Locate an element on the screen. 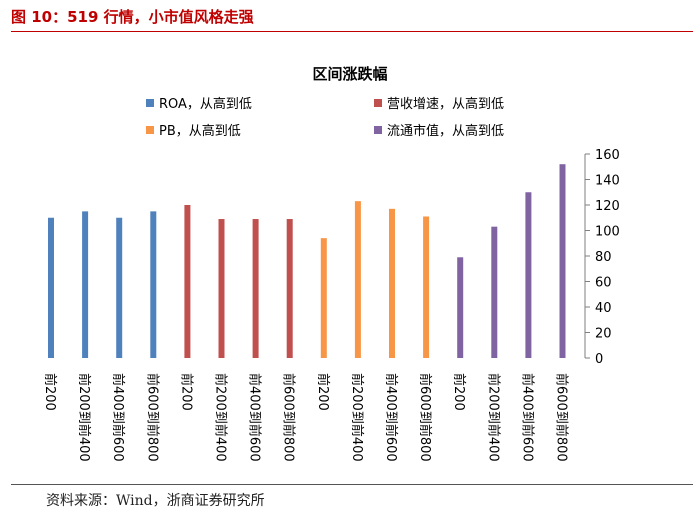  y-tick-label: 140 is located at coordinates (607, 181).